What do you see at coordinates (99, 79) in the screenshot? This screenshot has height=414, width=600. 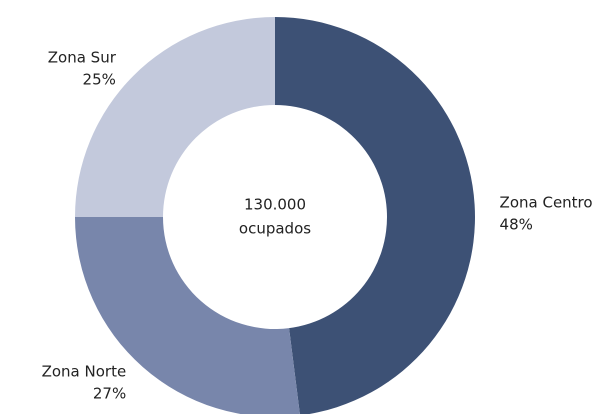 I see `value-label: 25%` at bounding box center [99, 79].